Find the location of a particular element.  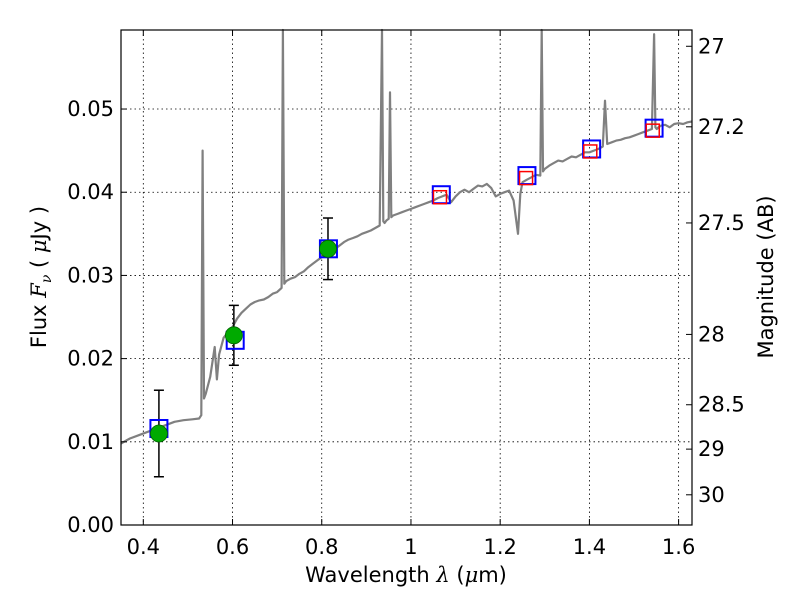

x-axis-title-mu: μ is located at coordinates (472, 575).